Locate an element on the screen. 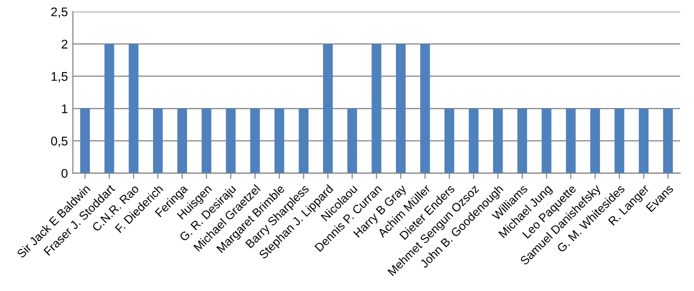 This screenshot has width=694, height=291. y-tick-label: 2 is located at coordinates (65, 44).